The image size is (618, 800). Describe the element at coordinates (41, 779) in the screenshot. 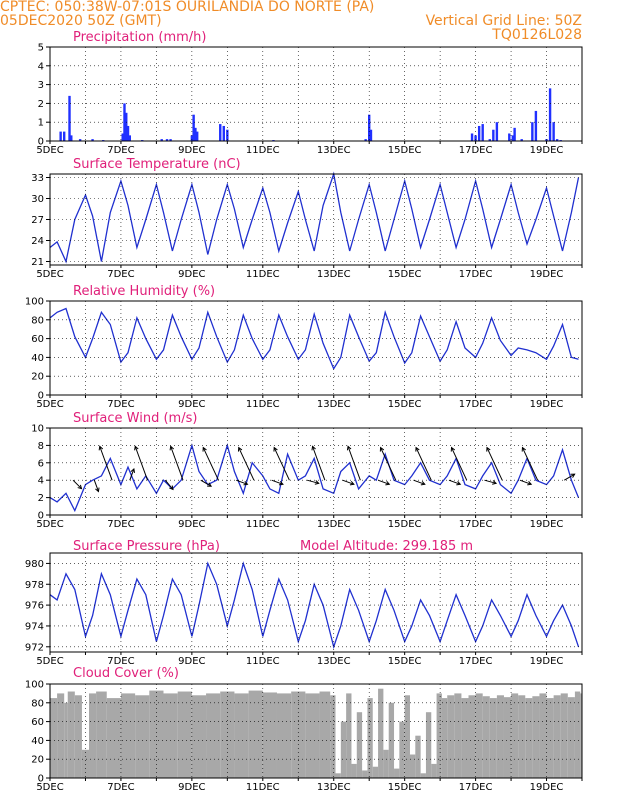

I see `panel-5-ytick-label: 0` at that location.